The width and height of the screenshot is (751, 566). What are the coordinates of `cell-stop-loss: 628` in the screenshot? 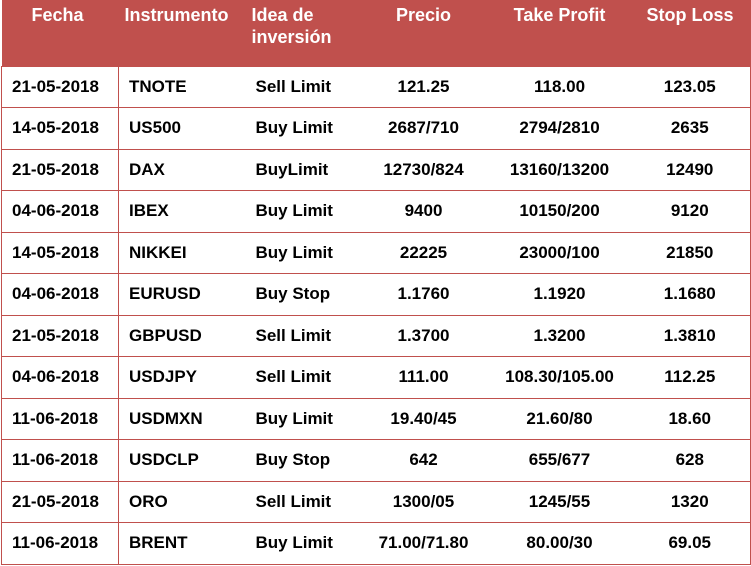 It's located at (690, 460).